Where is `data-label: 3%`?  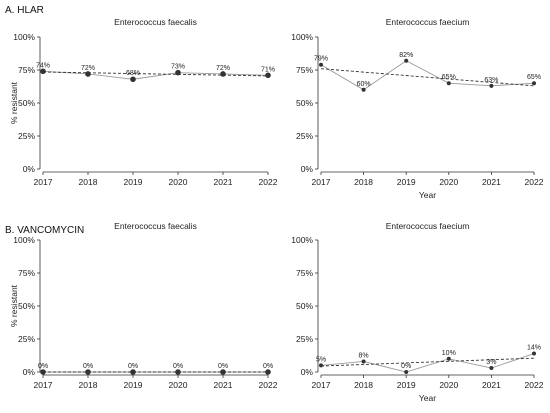 data-label: 3% is located at coordinates (491, 362).